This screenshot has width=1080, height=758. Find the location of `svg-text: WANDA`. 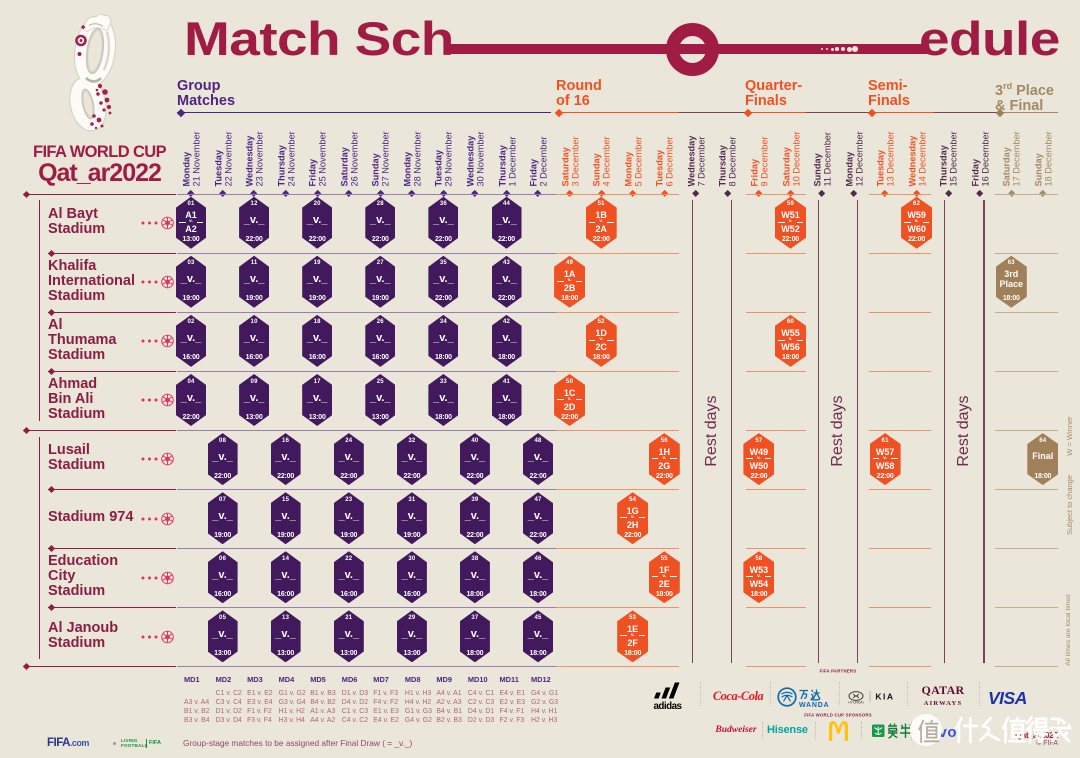

svg-text: WANDA is located at coordinates (814, 705).